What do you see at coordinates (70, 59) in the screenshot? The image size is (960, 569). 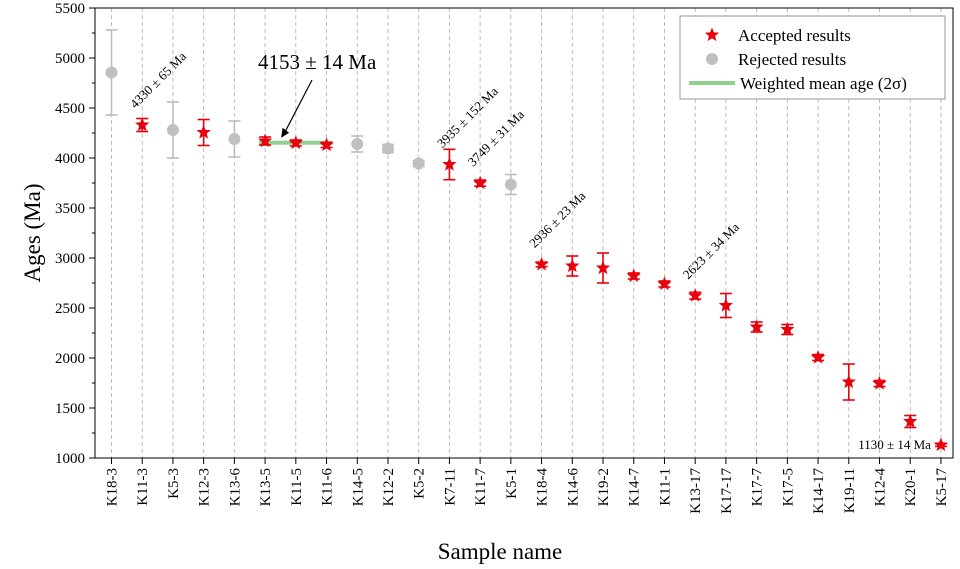 I see `y-tick-label: 5000` at bounding box center [70, 59].